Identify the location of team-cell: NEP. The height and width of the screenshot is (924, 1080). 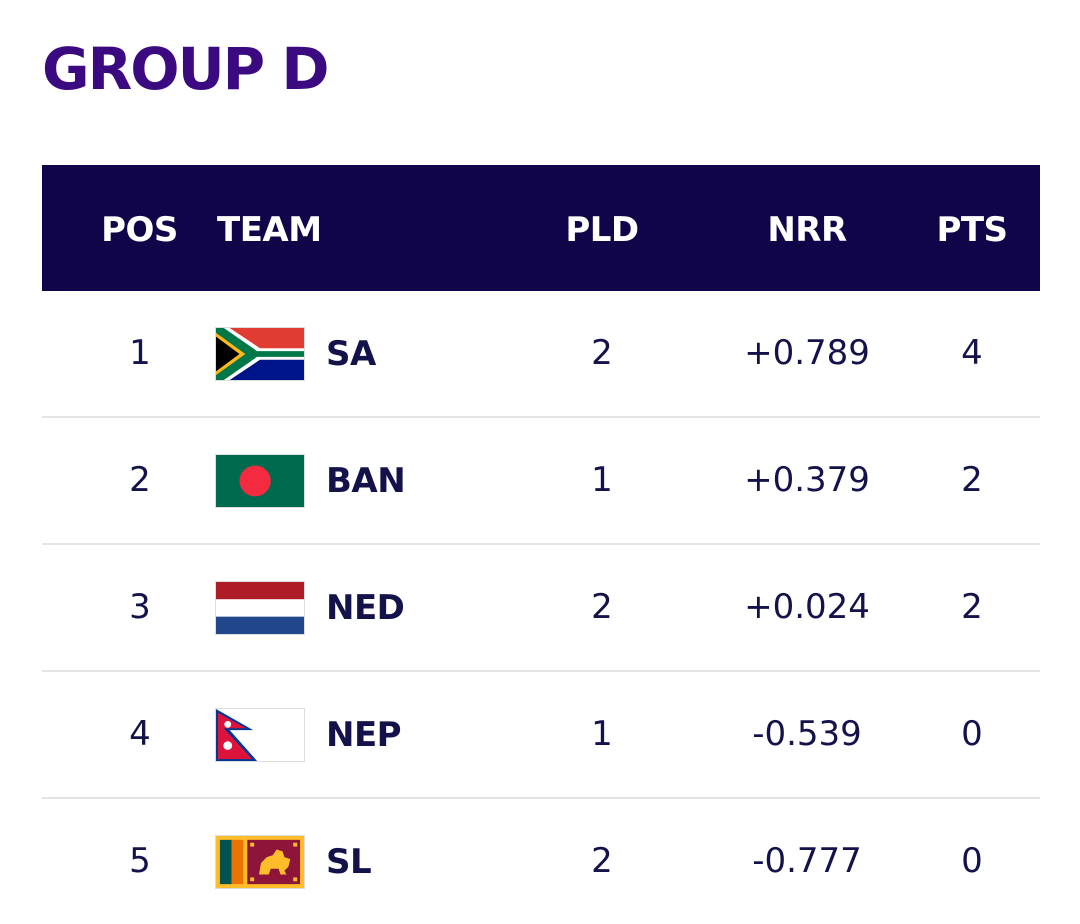
(309, 734).